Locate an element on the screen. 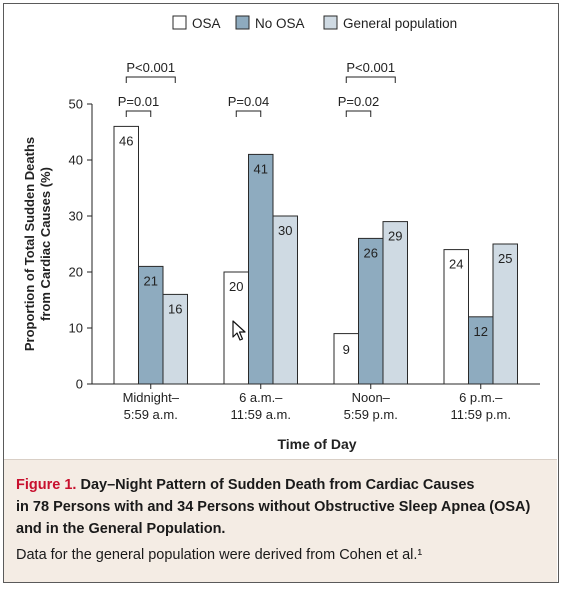 This screenshot has width=566, height=589. y-tick-label: 30 is located at coordinates (76, 216).